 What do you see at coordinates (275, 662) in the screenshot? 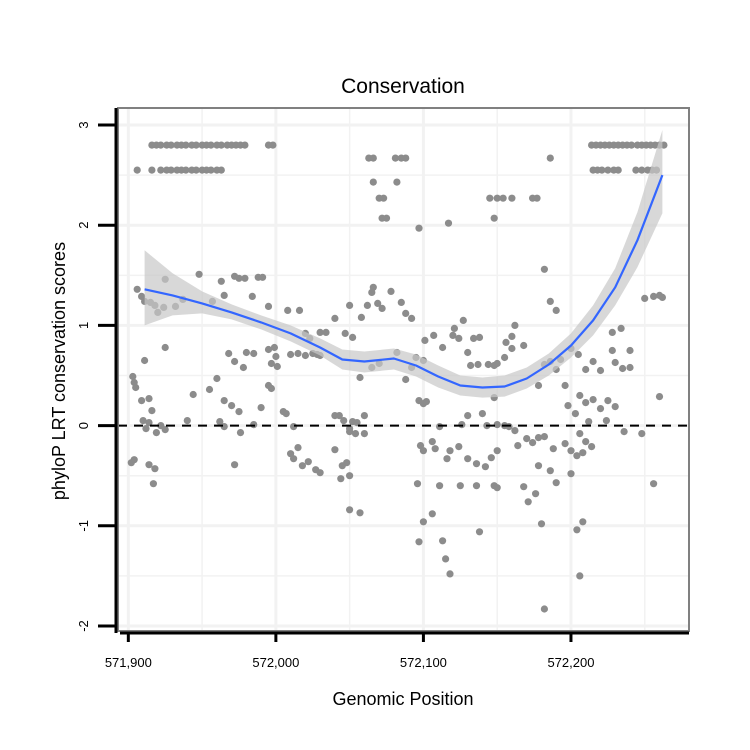
I see `x-tick-label: 572,000` at bounding box center [275, 662].